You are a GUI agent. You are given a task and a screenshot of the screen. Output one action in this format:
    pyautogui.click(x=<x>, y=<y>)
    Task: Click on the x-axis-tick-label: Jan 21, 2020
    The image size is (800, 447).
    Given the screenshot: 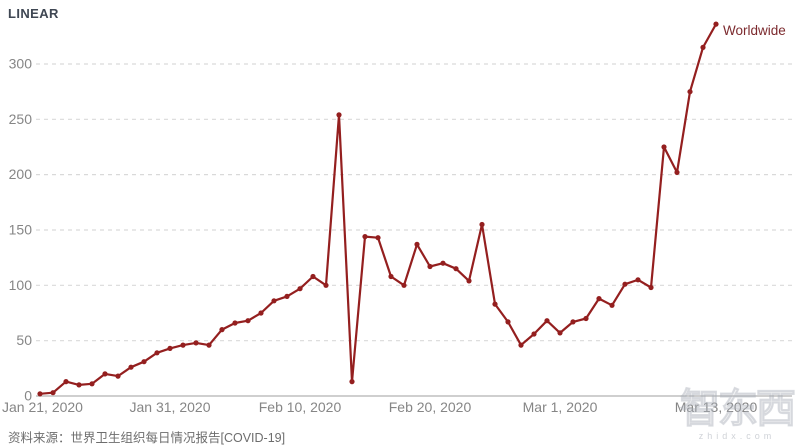 What is the action you would take?
    pyautogui.click(x=42, y=407)
    